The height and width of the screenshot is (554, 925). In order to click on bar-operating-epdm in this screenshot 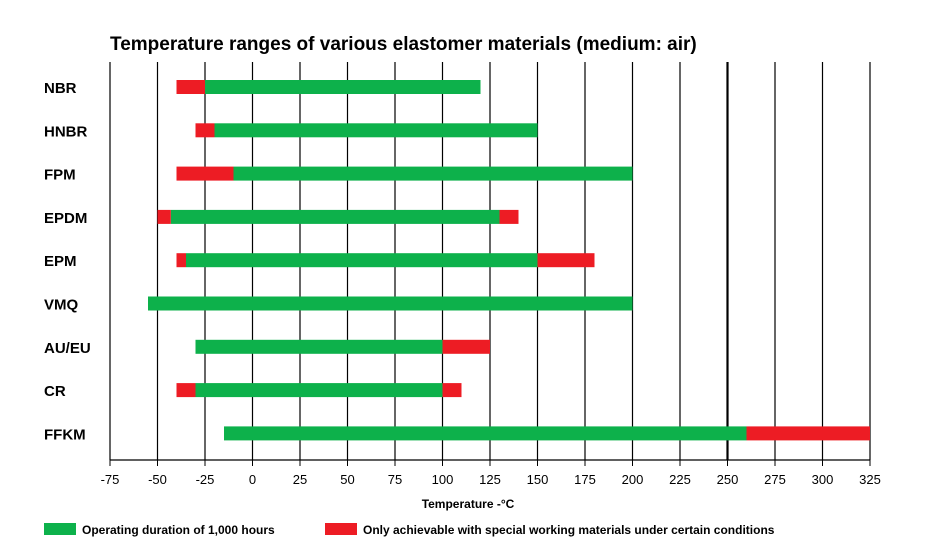, I will do `click(335, 216)`.